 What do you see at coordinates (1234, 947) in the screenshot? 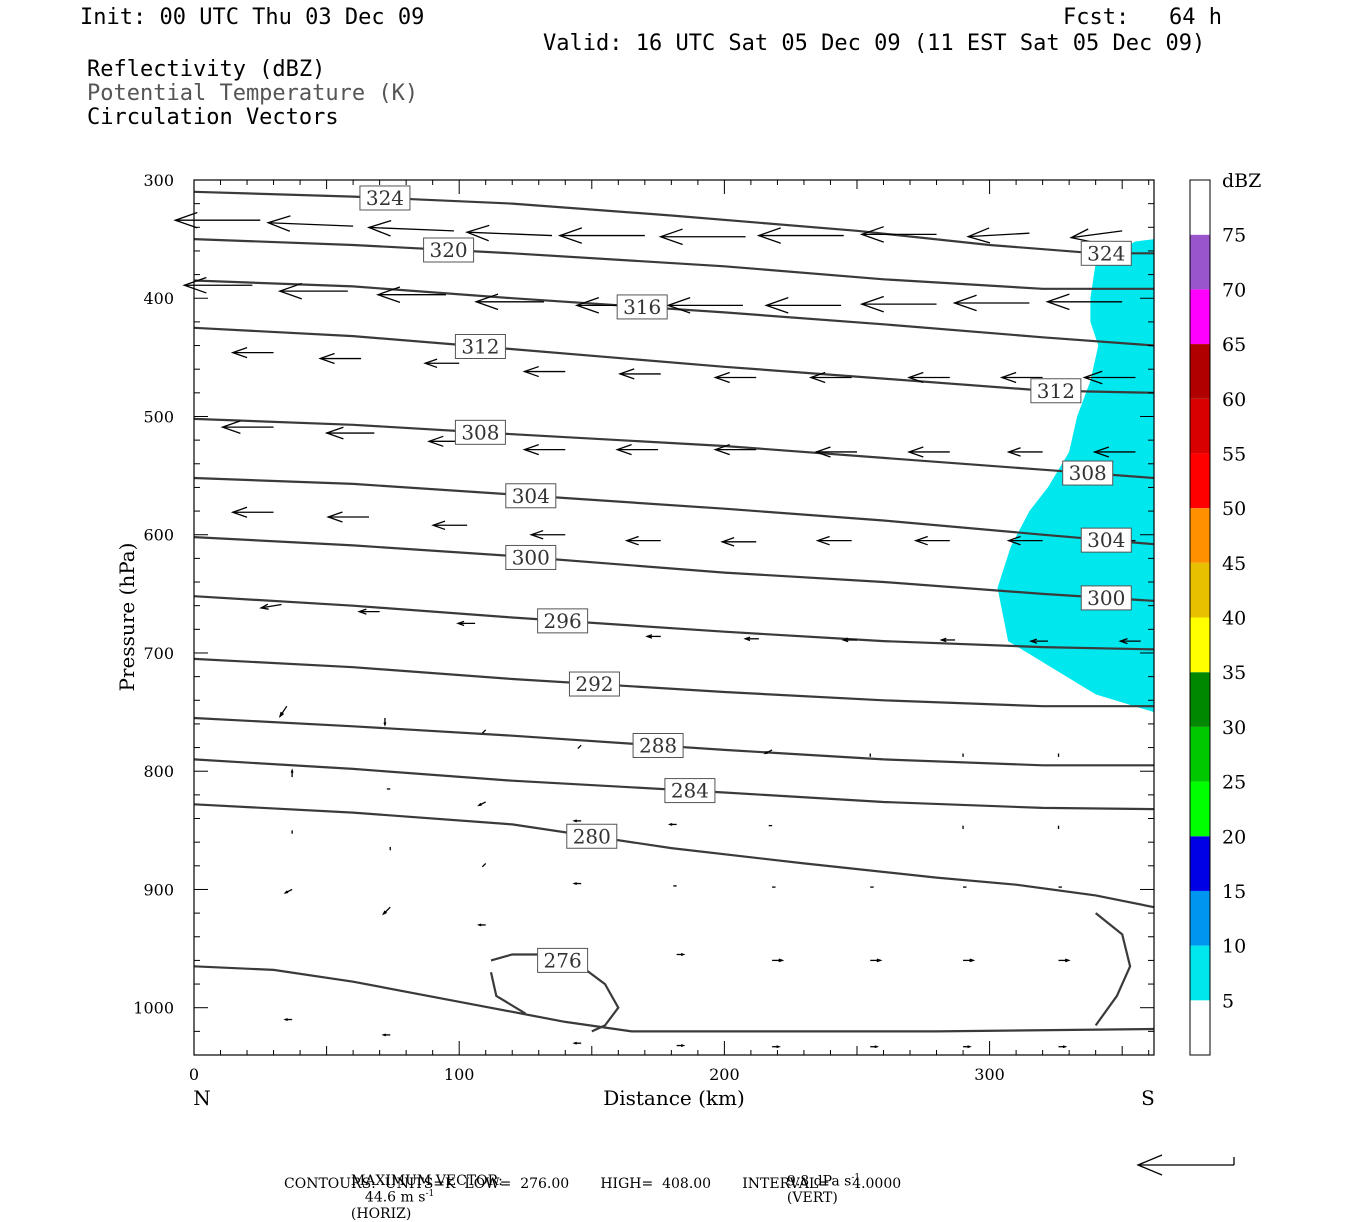
I see `colorbar-level-label: 10` at bounding box center [1234, 947].